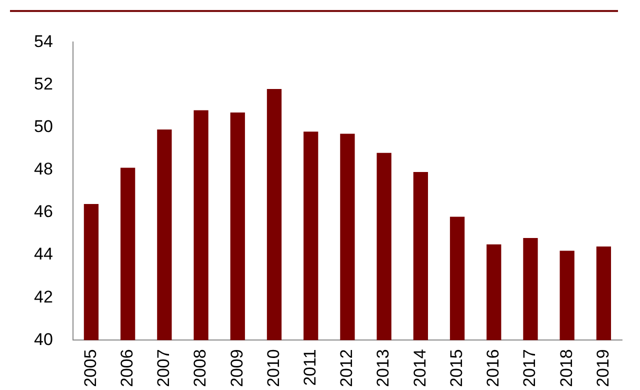 The image size is (640, 390). What do you see at coordinates (164, 368) in the screenshot?
I see `x-tick-label: 2007` at bounding box center [164, 368].